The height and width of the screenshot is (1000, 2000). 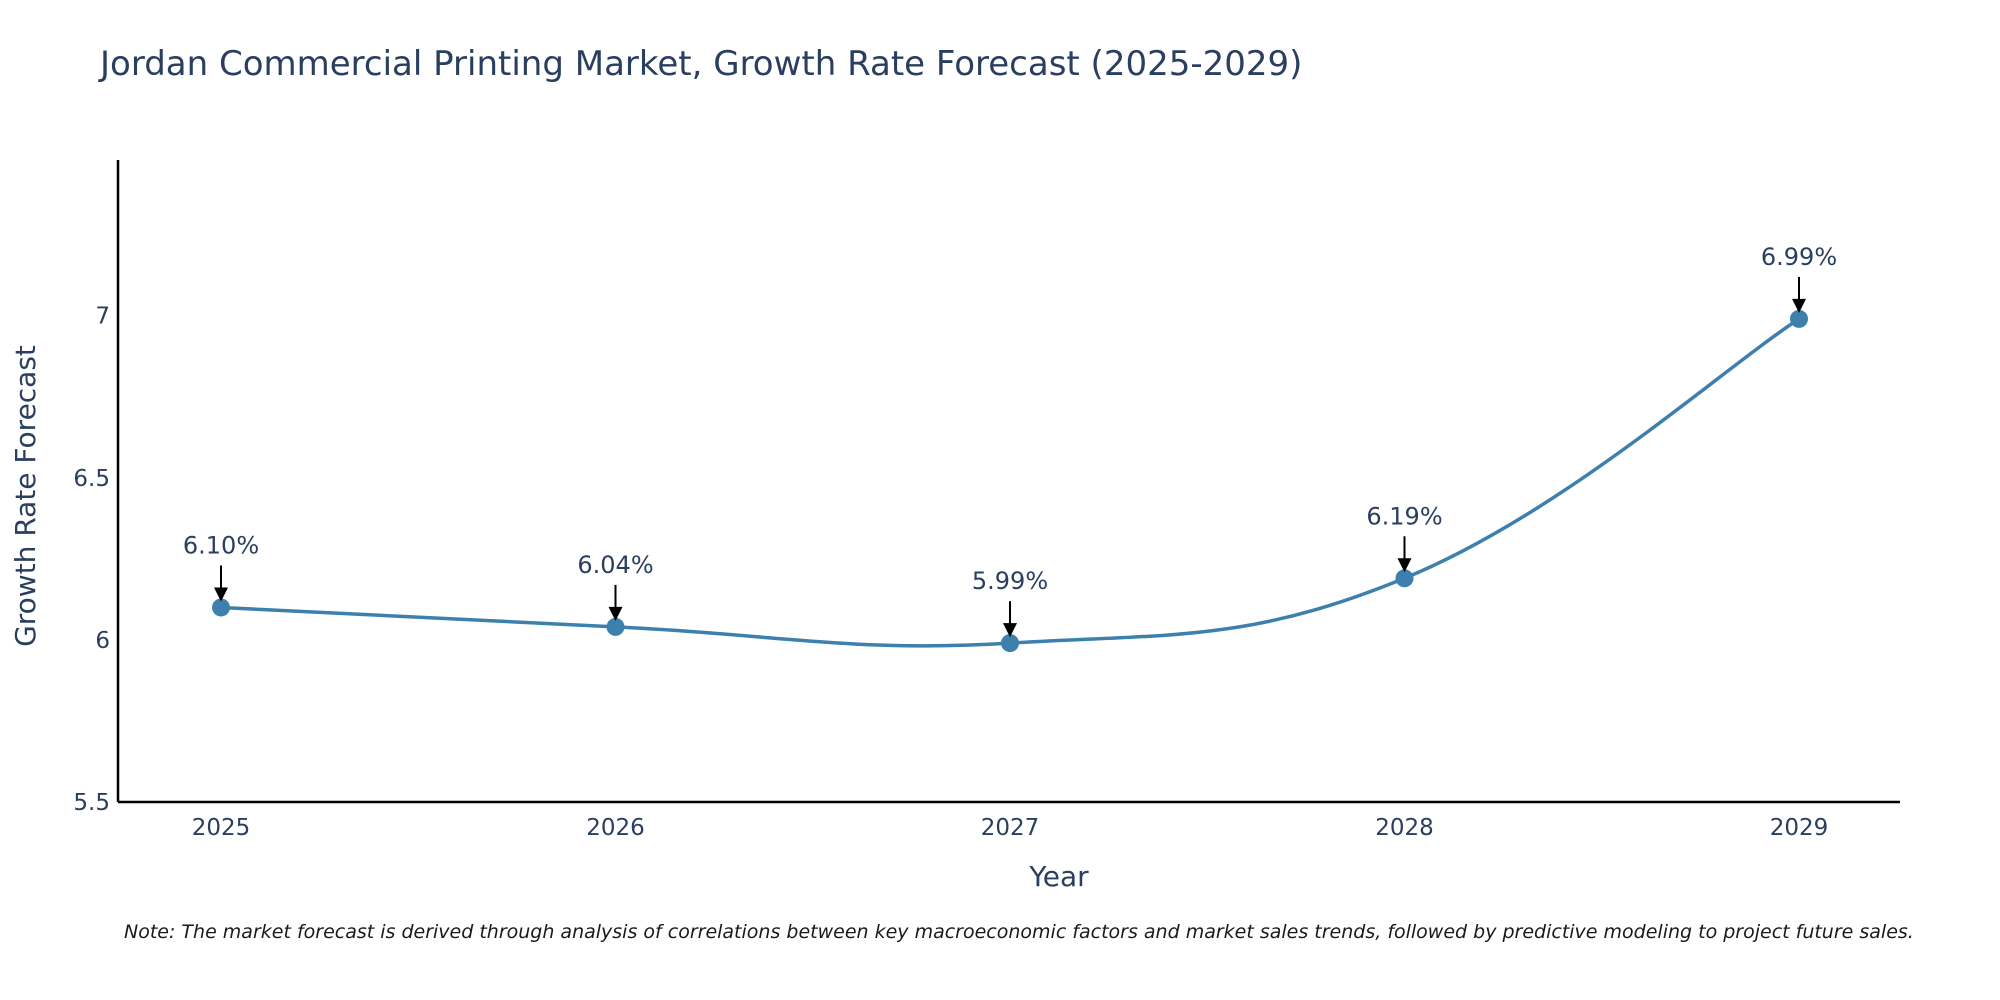 What do you see at coordinates (25, 496) in the screenshot?
I see `y-axis-title: Growth Rate Forecast` at bounding box center [25, 496].